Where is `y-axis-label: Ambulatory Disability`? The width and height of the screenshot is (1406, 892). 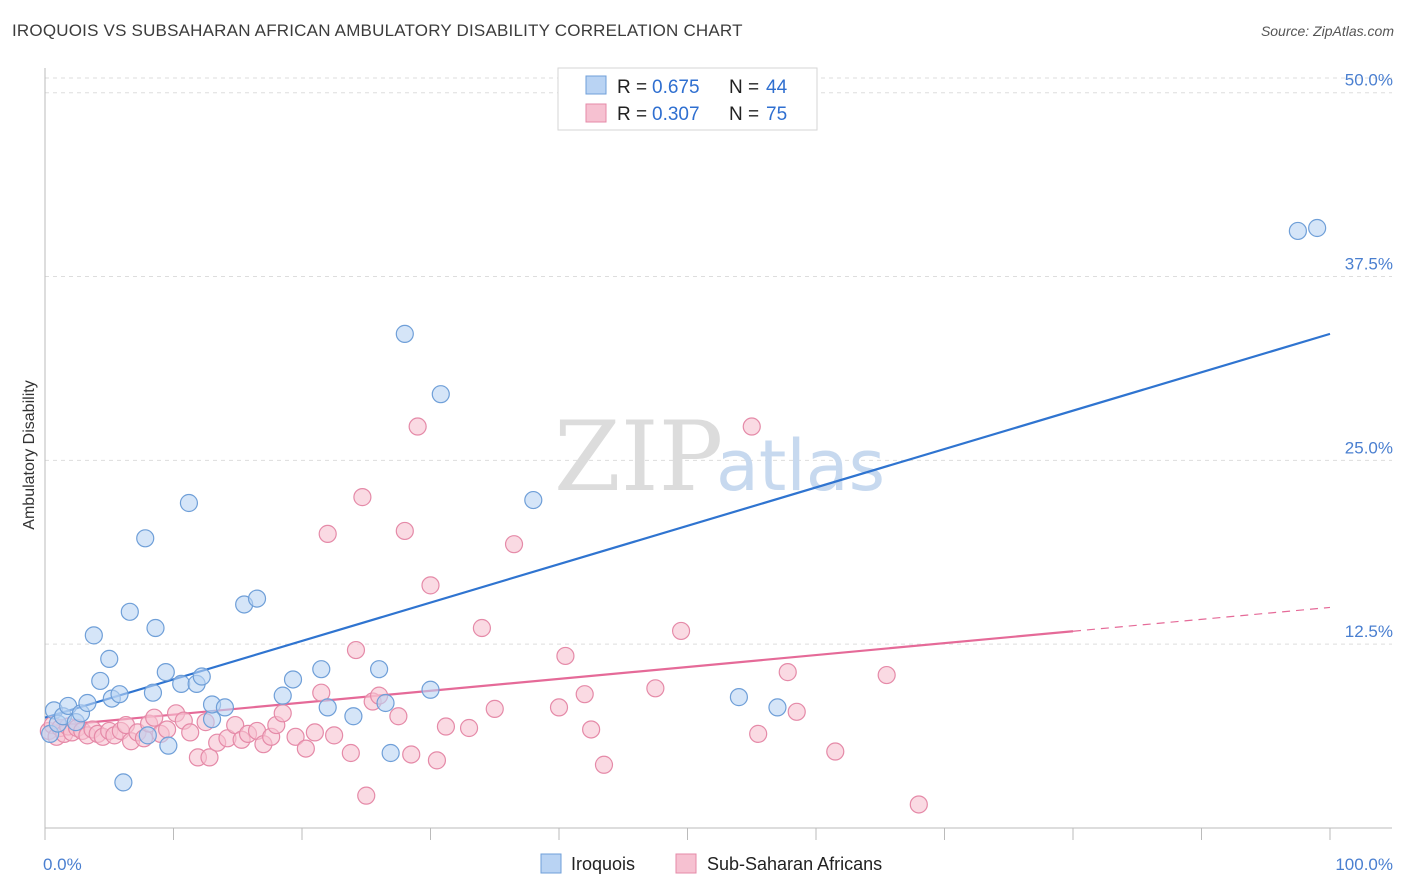 y-axis-label: Ambulatory Disability is located at coordinates (29, 454).